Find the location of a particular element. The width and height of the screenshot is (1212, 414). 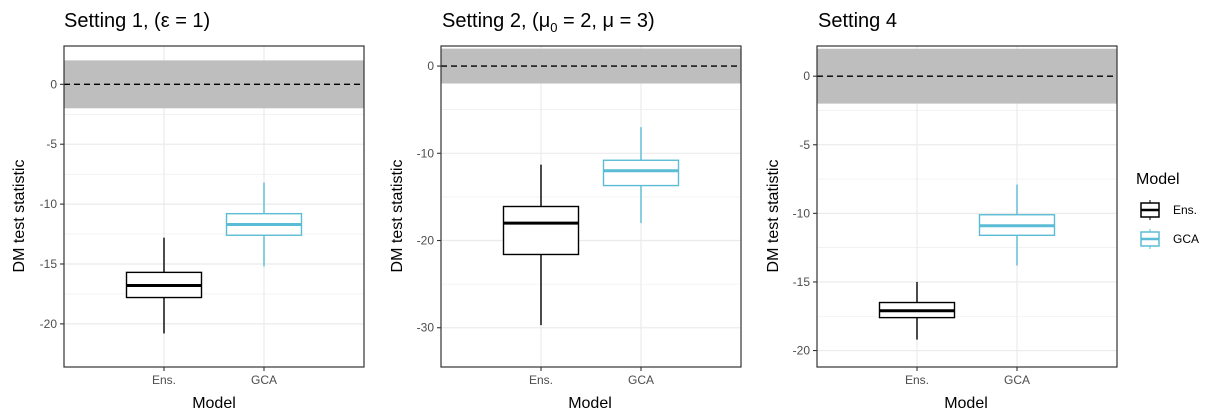

legend: Model Ens. GCA is located at coordinates (1167, 210).